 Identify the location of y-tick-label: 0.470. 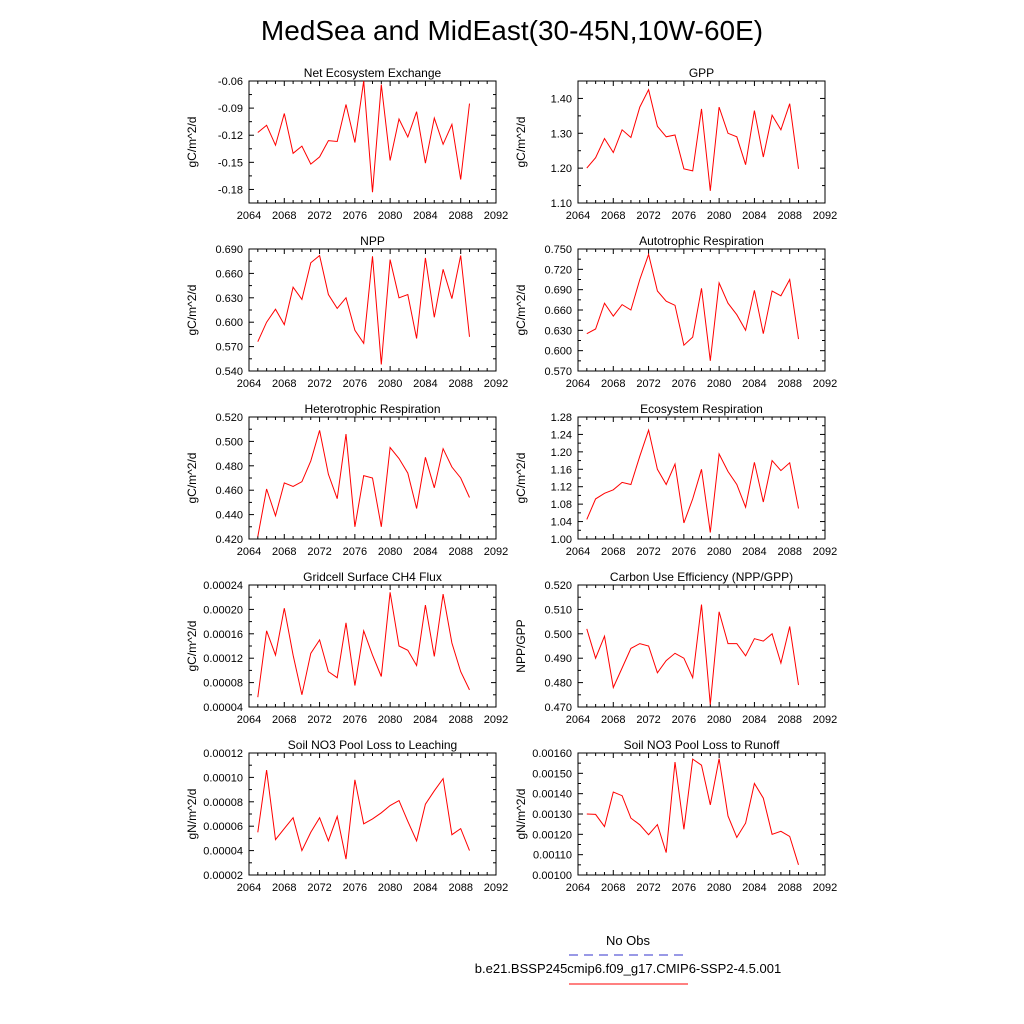
(558, 708).